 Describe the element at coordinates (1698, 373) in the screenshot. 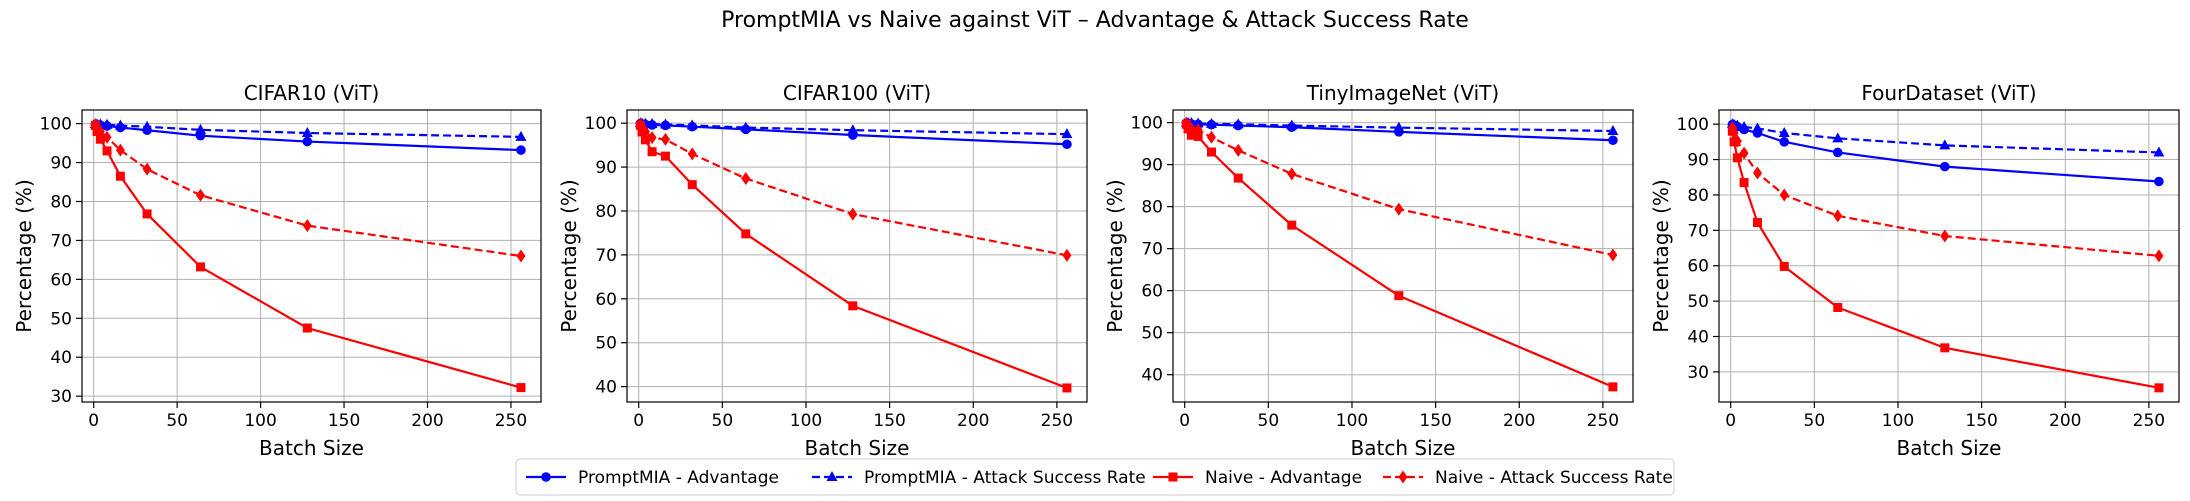

I see `y-tick-label: 30` at that location.